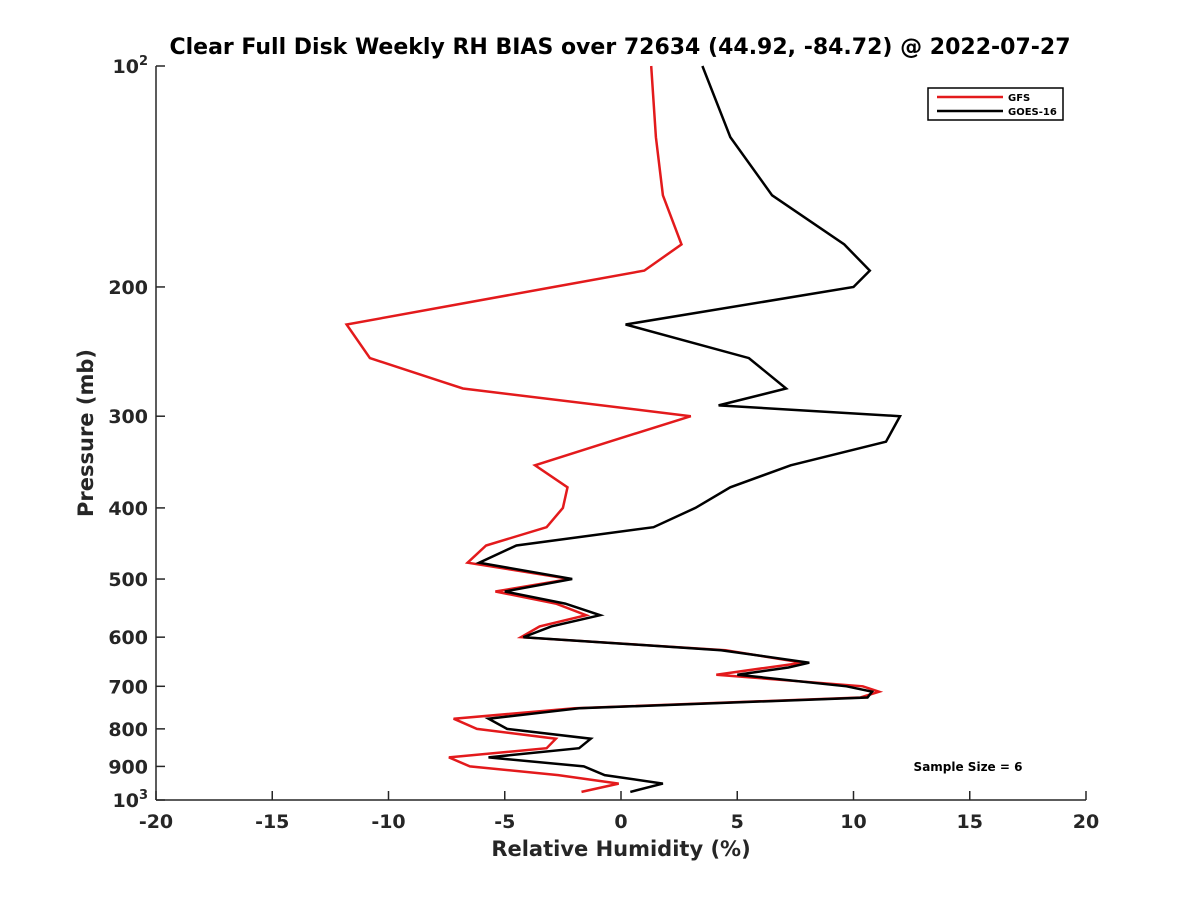  I want to click on y-tick-label: 300, so click(128, 417).